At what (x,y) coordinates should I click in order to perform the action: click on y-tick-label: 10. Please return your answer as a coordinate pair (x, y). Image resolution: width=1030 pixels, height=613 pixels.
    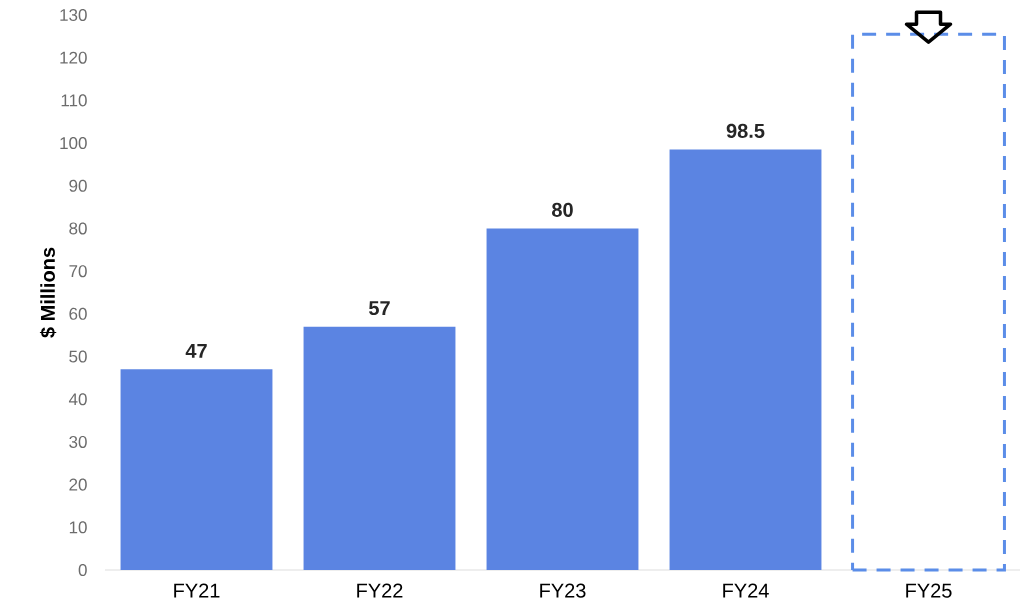
    Looking at the image, I should click on (78, 527).